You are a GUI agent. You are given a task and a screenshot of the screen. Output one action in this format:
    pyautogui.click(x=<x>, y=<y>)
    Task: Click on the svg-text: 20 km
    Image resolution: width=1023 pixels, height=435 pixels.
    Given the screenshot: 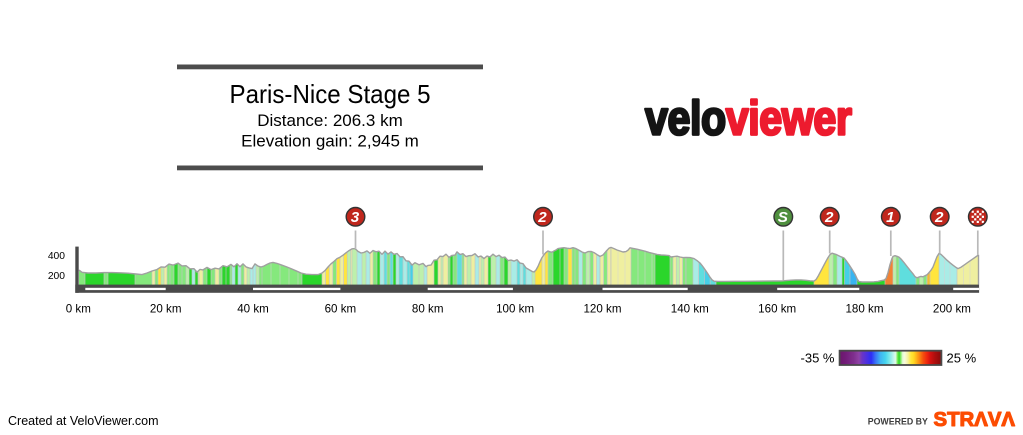 What is the action you would take?
    pyautogui.click(x=166, y=309)
    